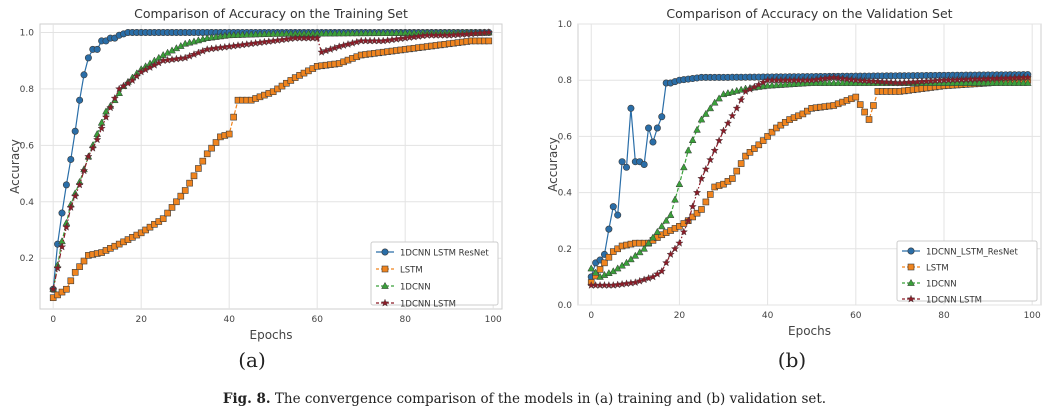 This screenshot has height=420, width=1049. What do you see at coordinates (967, 273) in the screenshot?
I see `legend: 1DCNN_LSTM_ResNet LSTM 1DCNN 1DCNN LSTM` at bounding box center [967, 273].